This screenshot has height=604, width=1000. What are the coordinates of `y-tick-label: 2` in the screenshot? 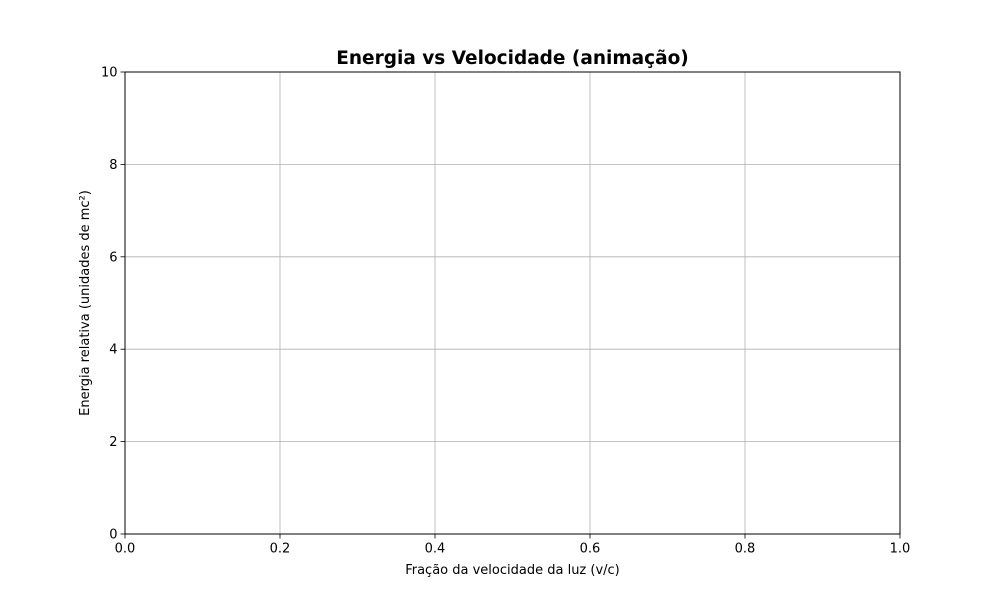 It's located at (113, 442).